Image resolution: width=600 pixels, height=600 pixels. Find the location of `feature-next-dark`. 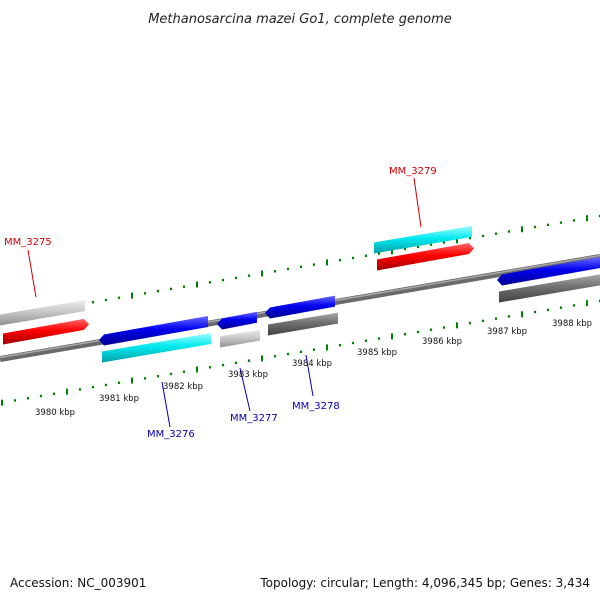

feature-next-dark is located at coordinates (549, 288).